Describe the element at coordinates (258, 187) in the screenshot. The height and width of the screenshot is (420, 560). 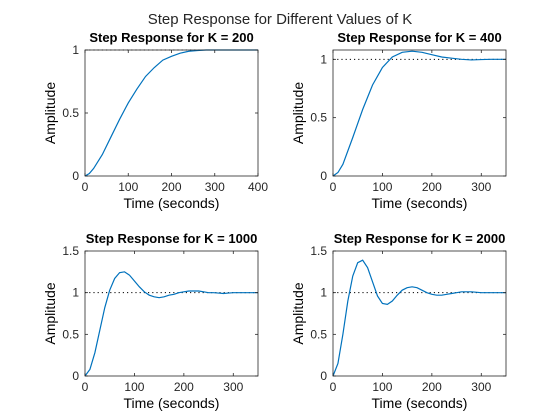
I see `x-tick-label: 400` at that location.